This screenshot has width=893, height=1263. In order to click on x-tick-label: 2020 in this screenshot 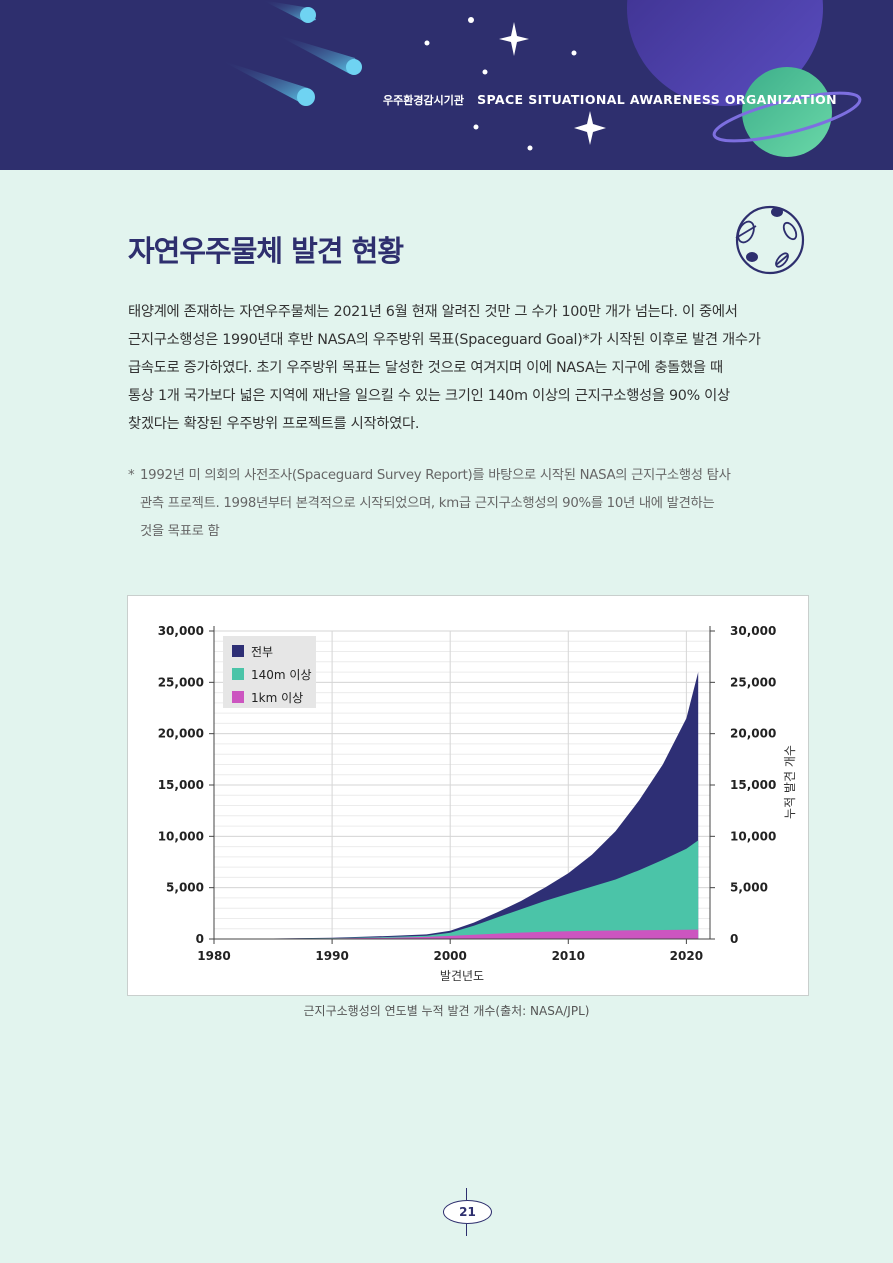, I will do `click(686, 956)`.